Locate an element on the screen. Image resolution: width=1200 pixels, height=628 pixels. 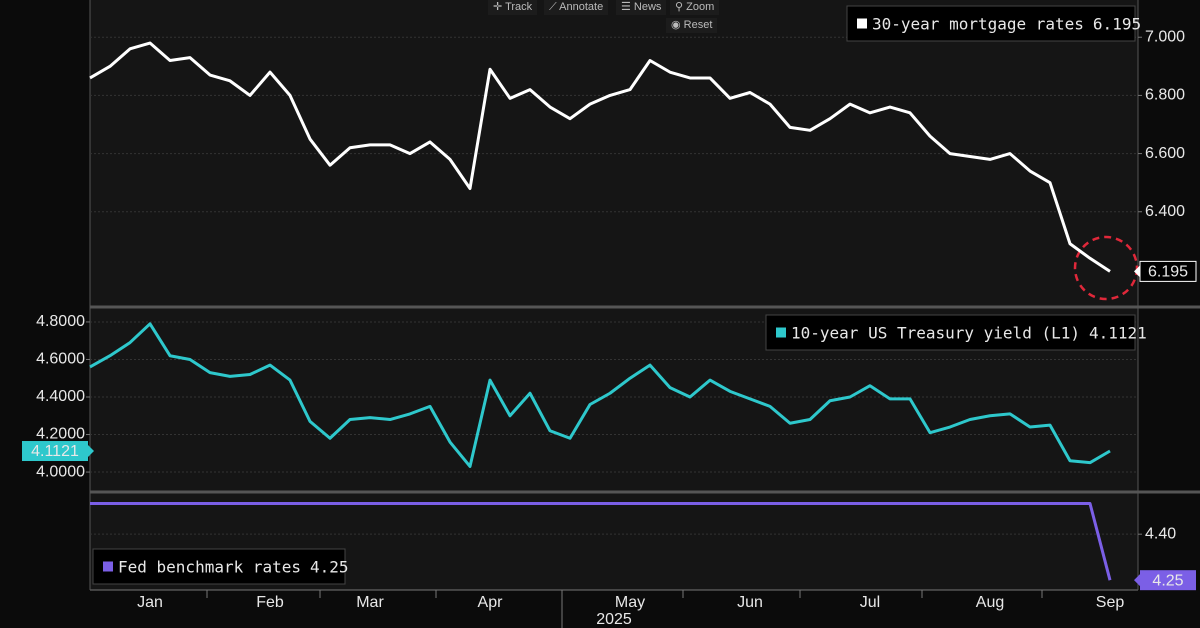
reset-button: ◉ Reset is located at coordinates (692, 25).